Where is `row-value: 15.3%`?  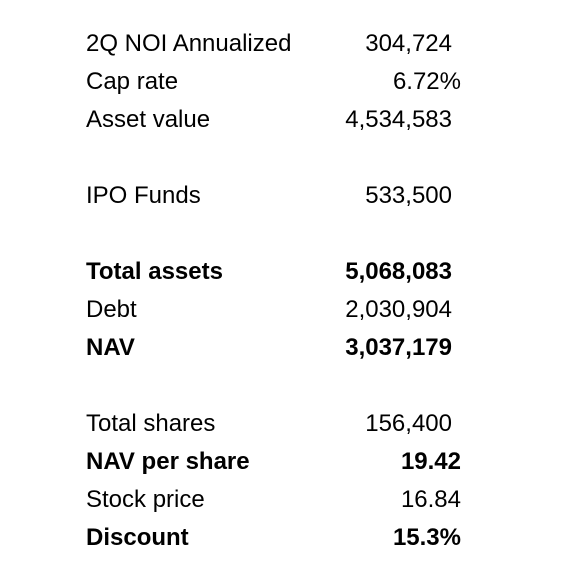
row-value: 15.3% is located at coordinates (426, 537).